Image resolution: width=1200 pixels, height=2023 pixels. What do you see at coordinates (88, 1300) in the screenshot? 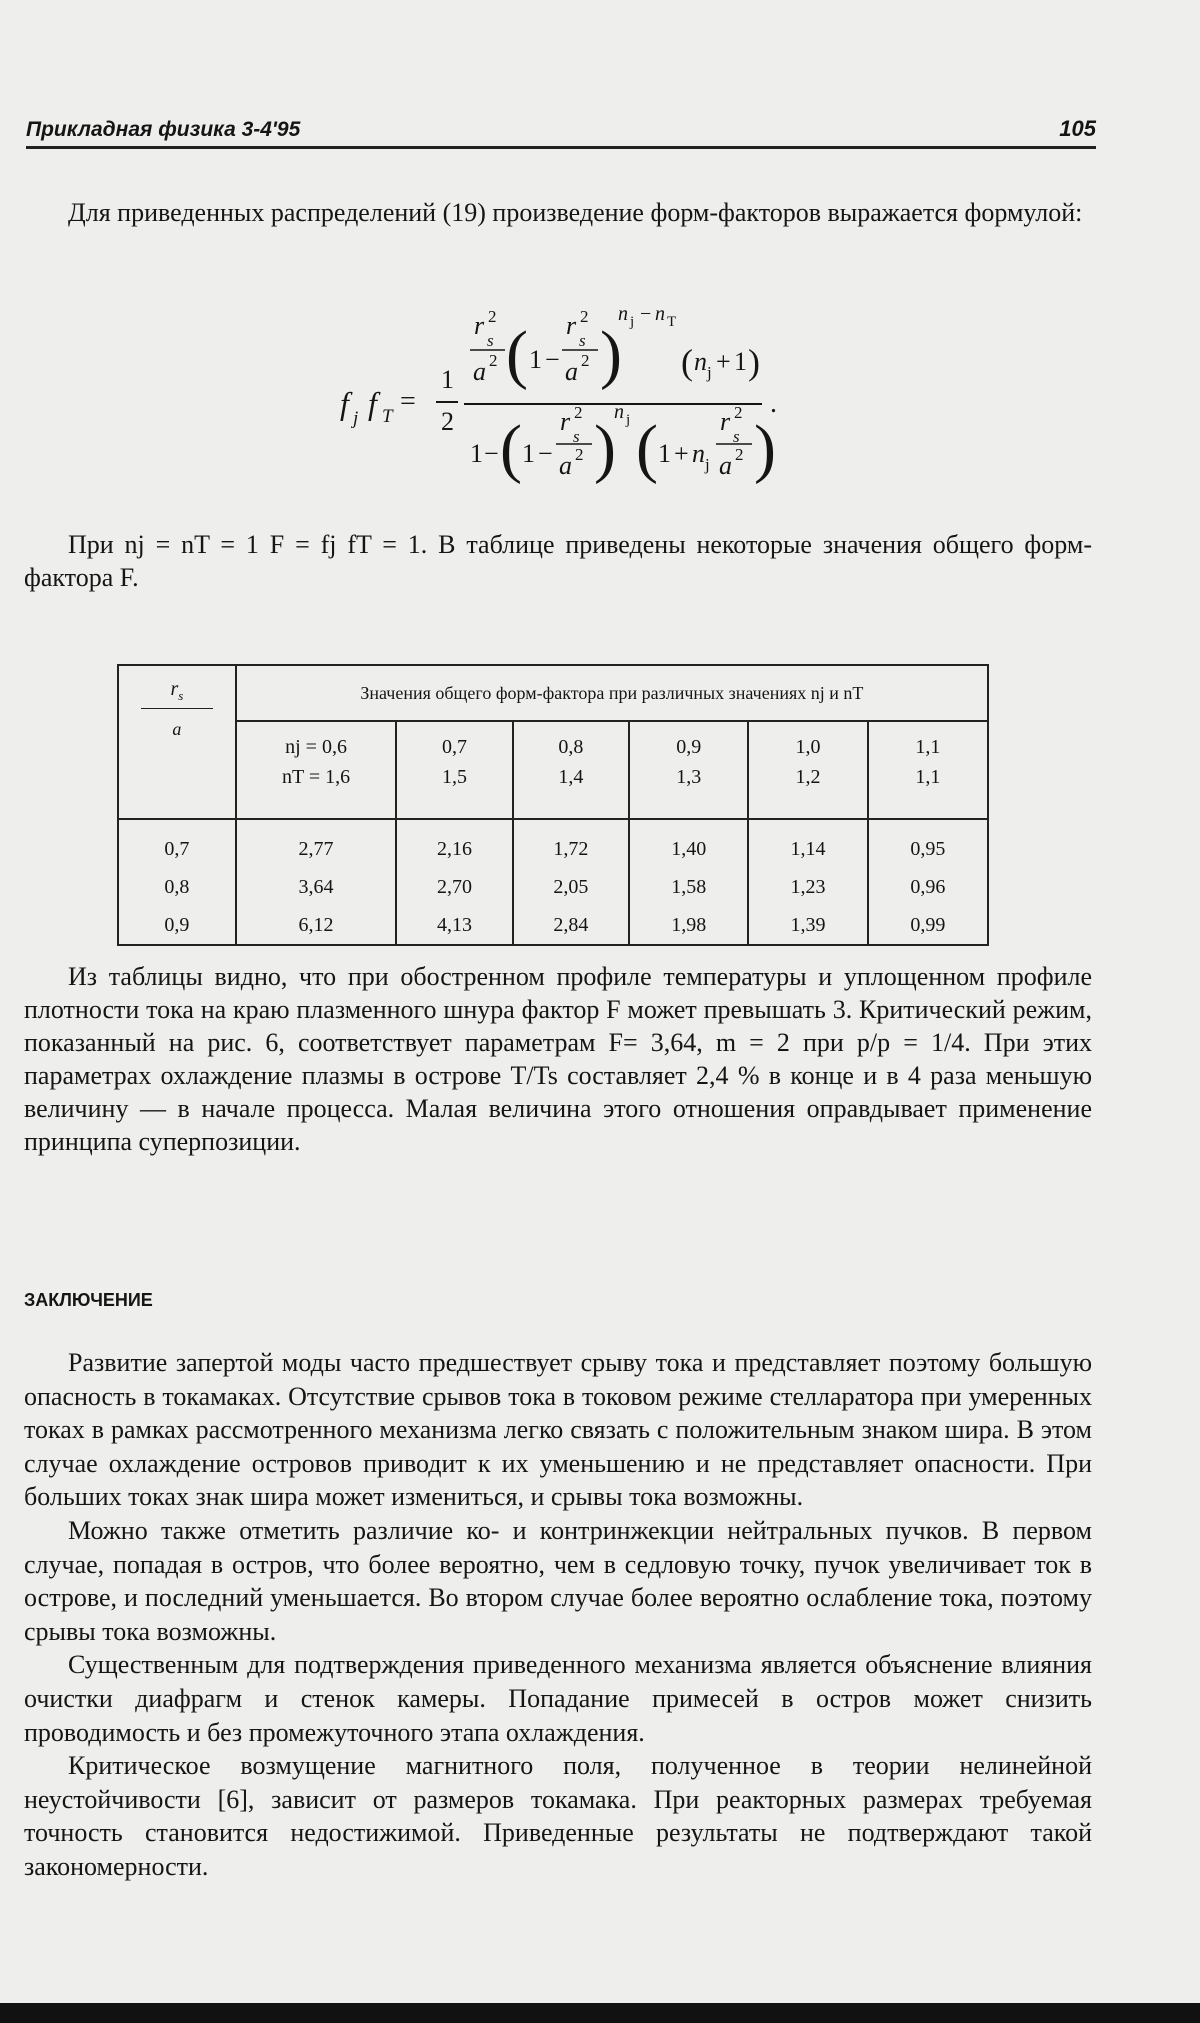
I see `section-heading: ЗАКЛЮЧЕНИЕ` at bounding box center [88, 1300].